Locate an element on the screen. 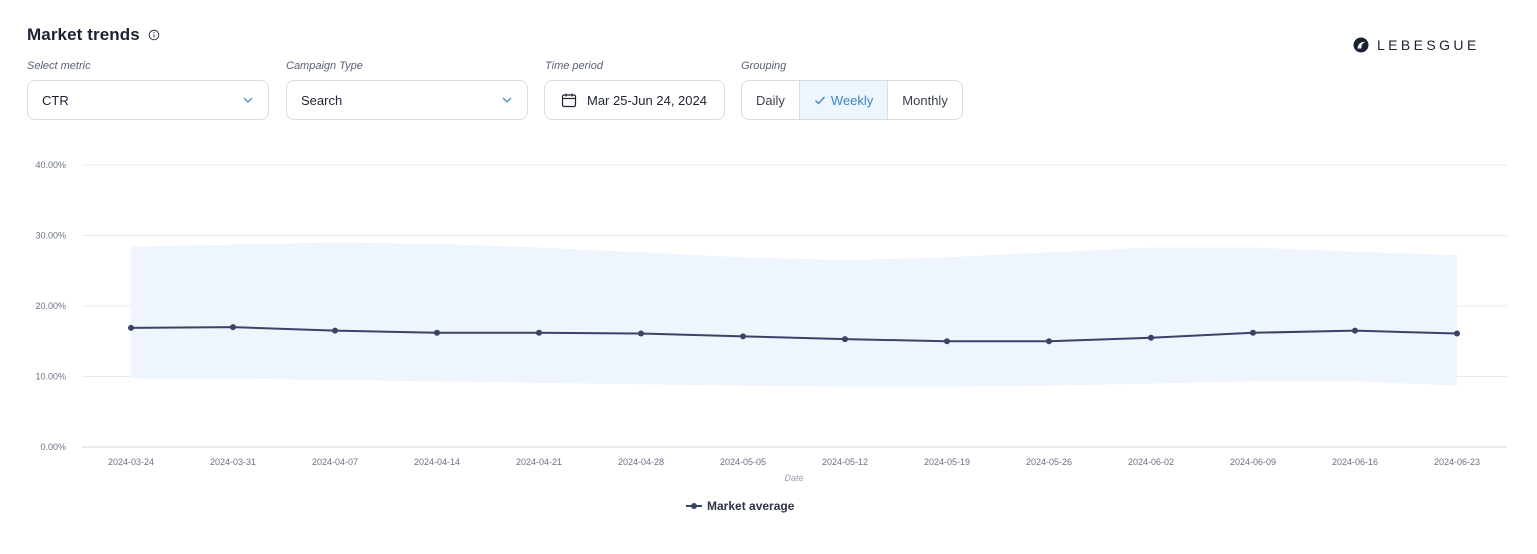  metric-value: CTR is located at coordinates (55, 100).